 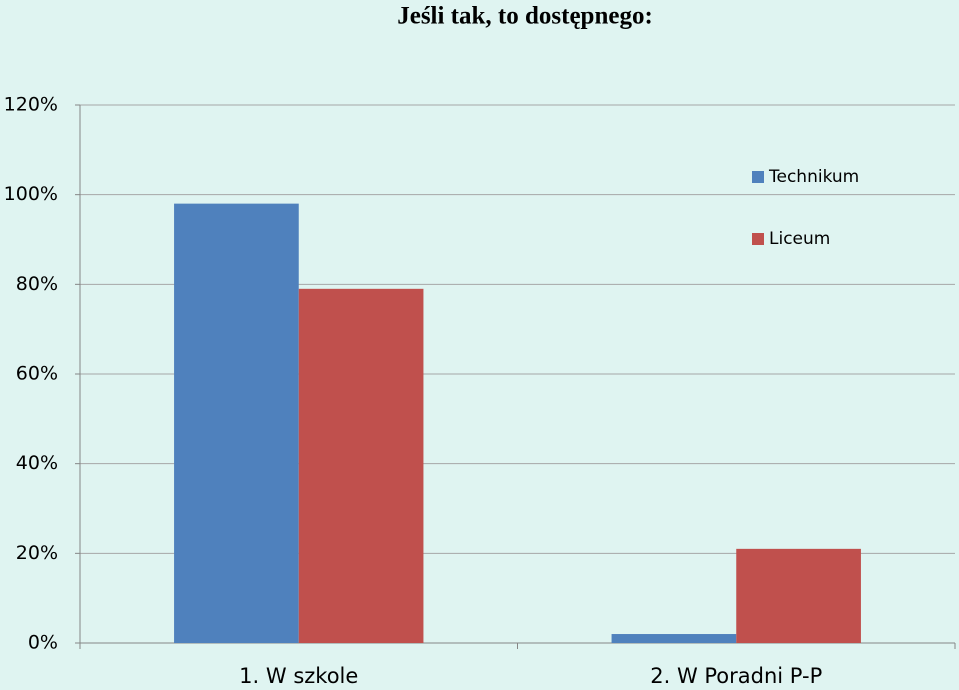 What do you see at coordinates (799, 239) in the screenshot?
I see `legend-label: Liceum` at bounding box center [799, 239].